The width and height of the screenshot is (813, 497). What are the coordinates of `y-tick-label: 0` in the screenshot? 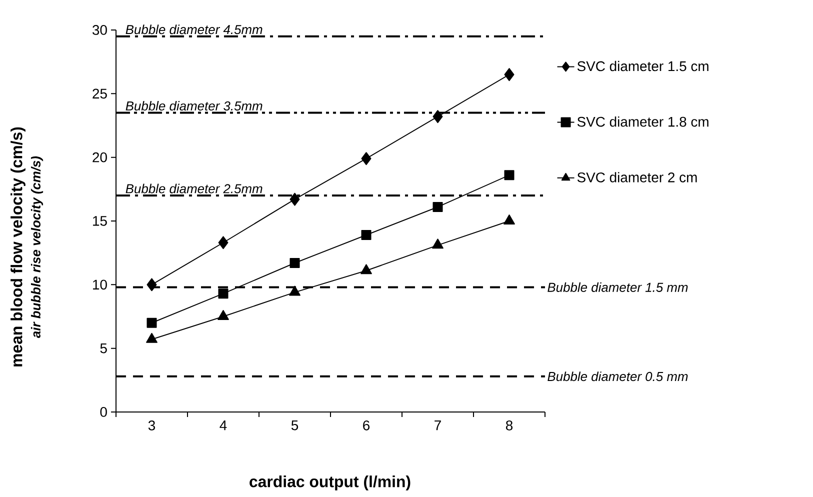 It's located at (103, 412).